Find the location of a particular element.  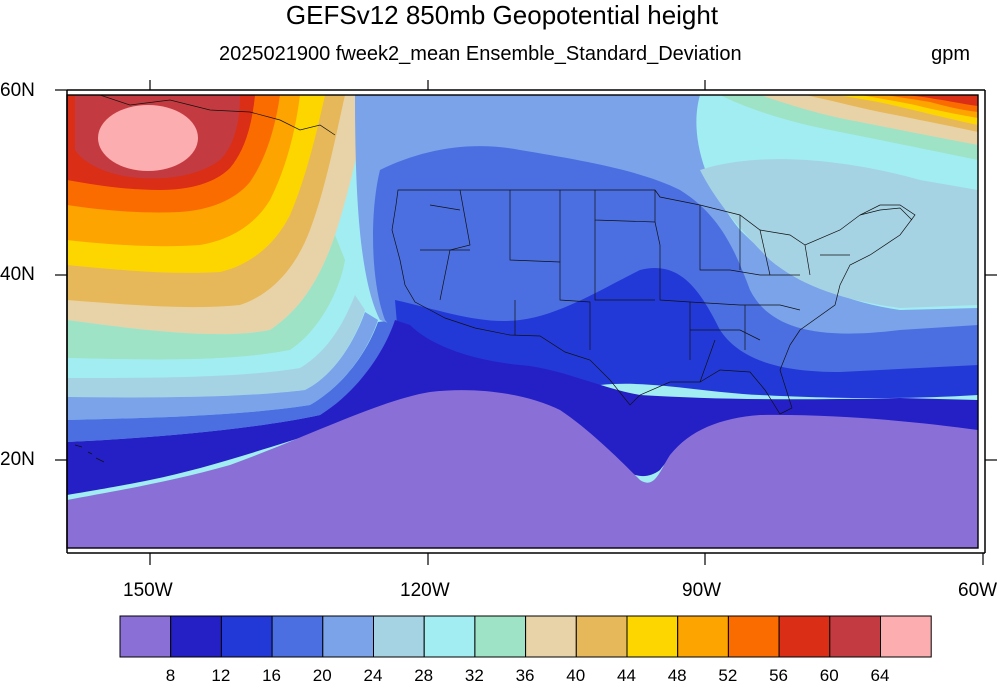

colorbar-label: 12 is located at coordinates (221, 675).